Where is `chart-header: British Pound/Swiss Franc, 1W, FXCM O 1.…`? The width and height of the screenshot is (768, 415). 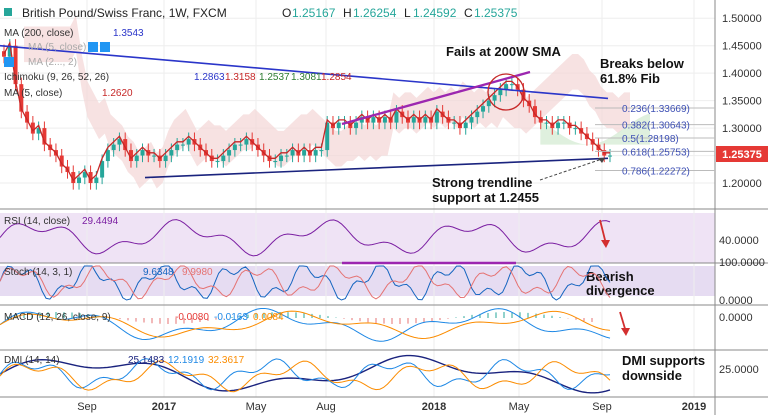
chart-header: British Pound/Swiss Franc, 1W, FXCM O 1.… is located at coordinates (261, 13).